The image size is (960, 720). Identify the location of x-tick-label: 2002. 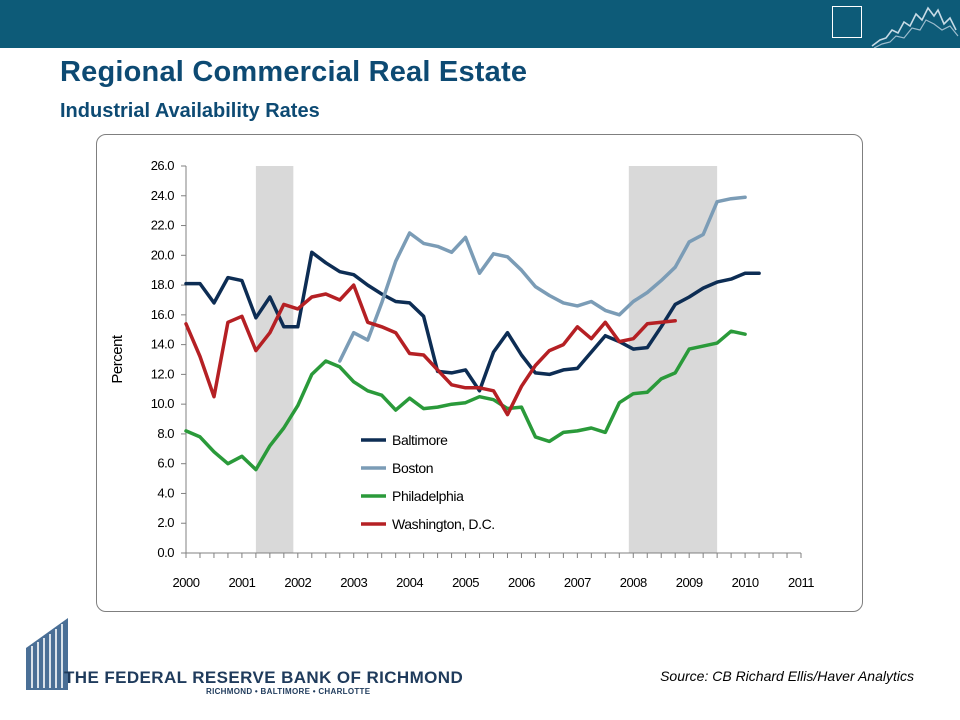
(297, 582).